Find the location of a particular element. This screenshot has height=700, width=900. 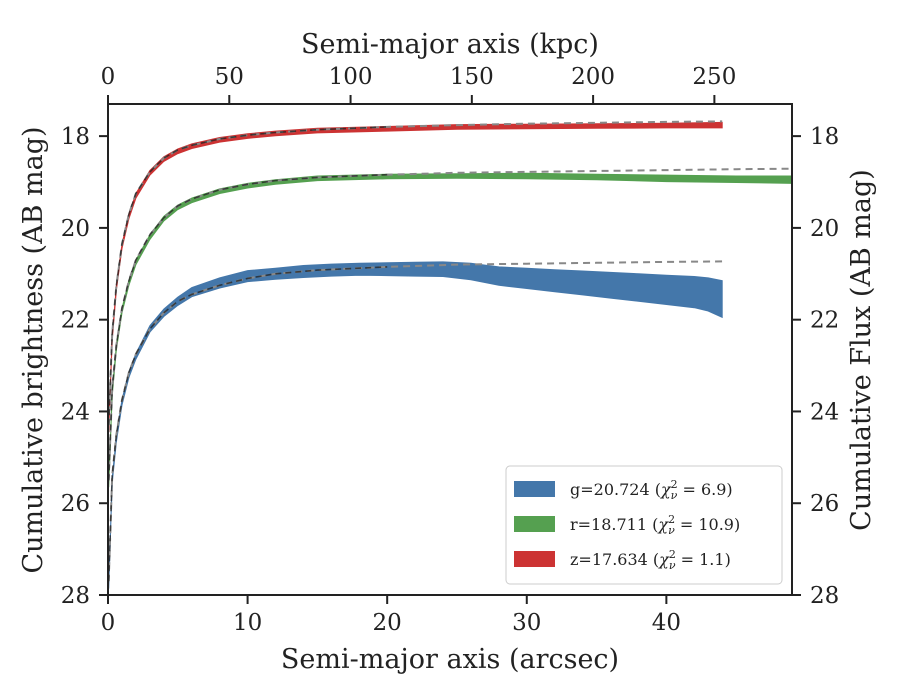

y2-tick-label: 20 is located at coordinates (824, 229).